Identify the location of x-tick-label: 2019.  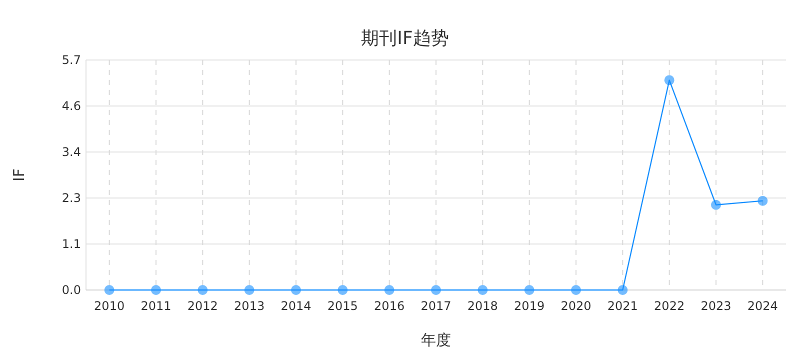
(529, 306).